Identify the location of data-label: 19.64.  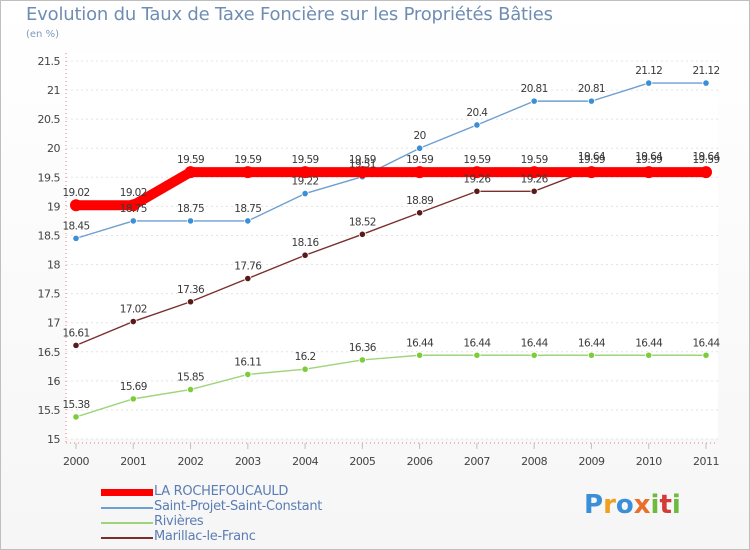
(649, 157).